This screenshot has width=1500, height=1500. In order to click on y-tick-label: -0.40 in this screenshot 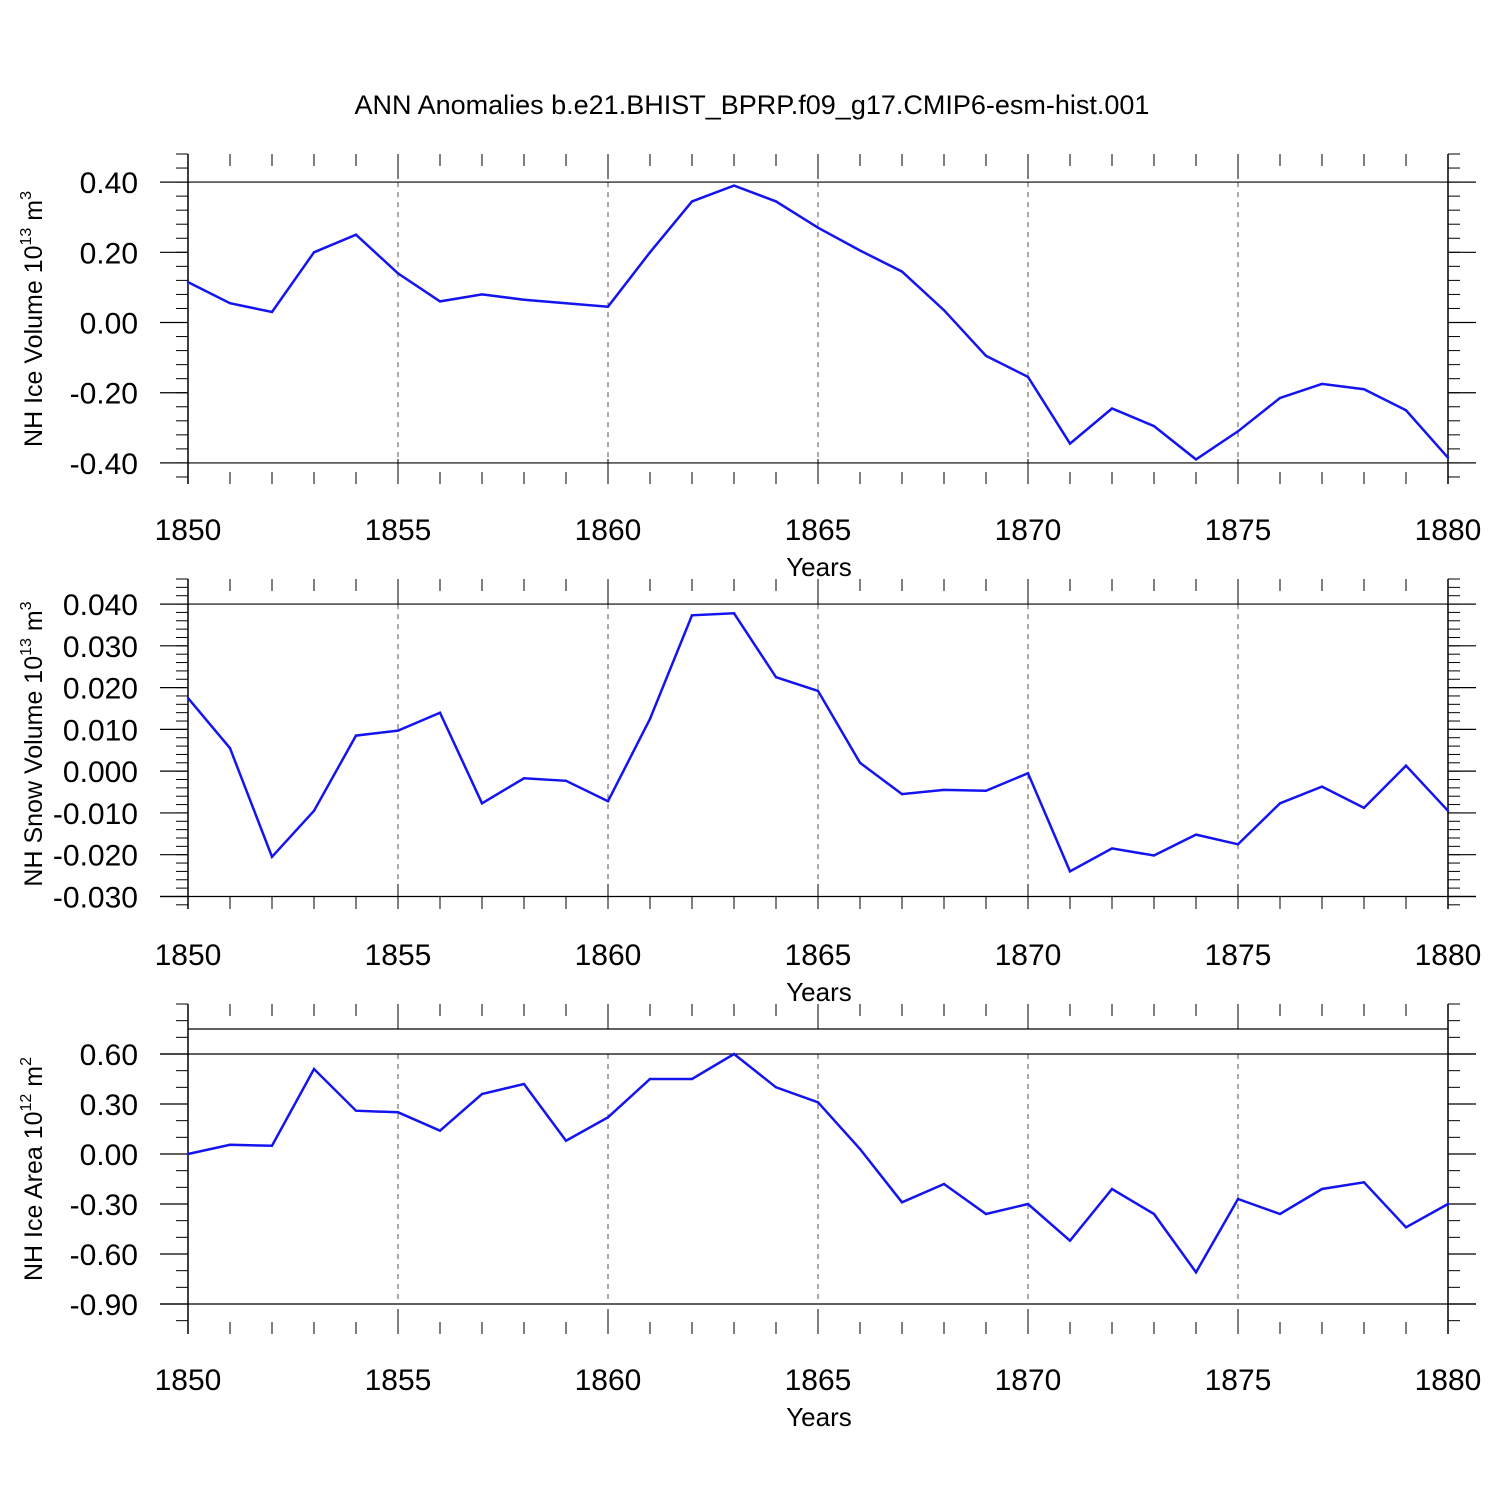, I will do `click(104, 464)`.